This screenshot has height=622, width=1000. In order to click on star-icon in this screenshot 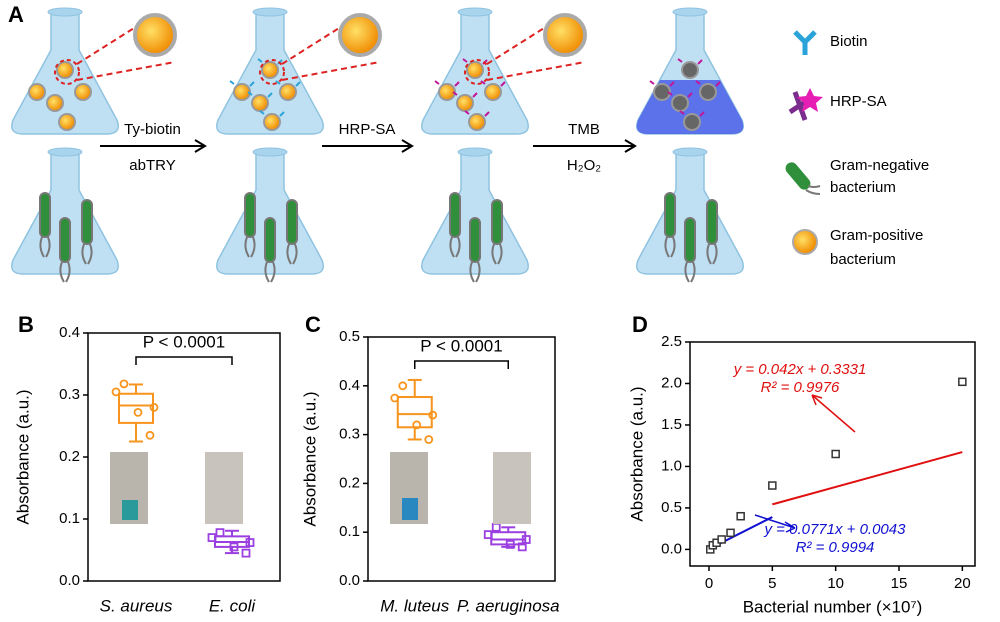, I will do `click(810, 100)`.